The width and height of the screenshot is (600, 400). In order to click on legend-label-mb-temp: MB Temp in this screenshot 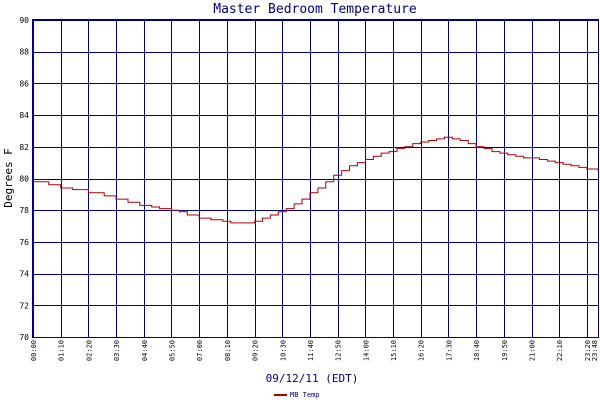, I will do `click(305, 395)`.